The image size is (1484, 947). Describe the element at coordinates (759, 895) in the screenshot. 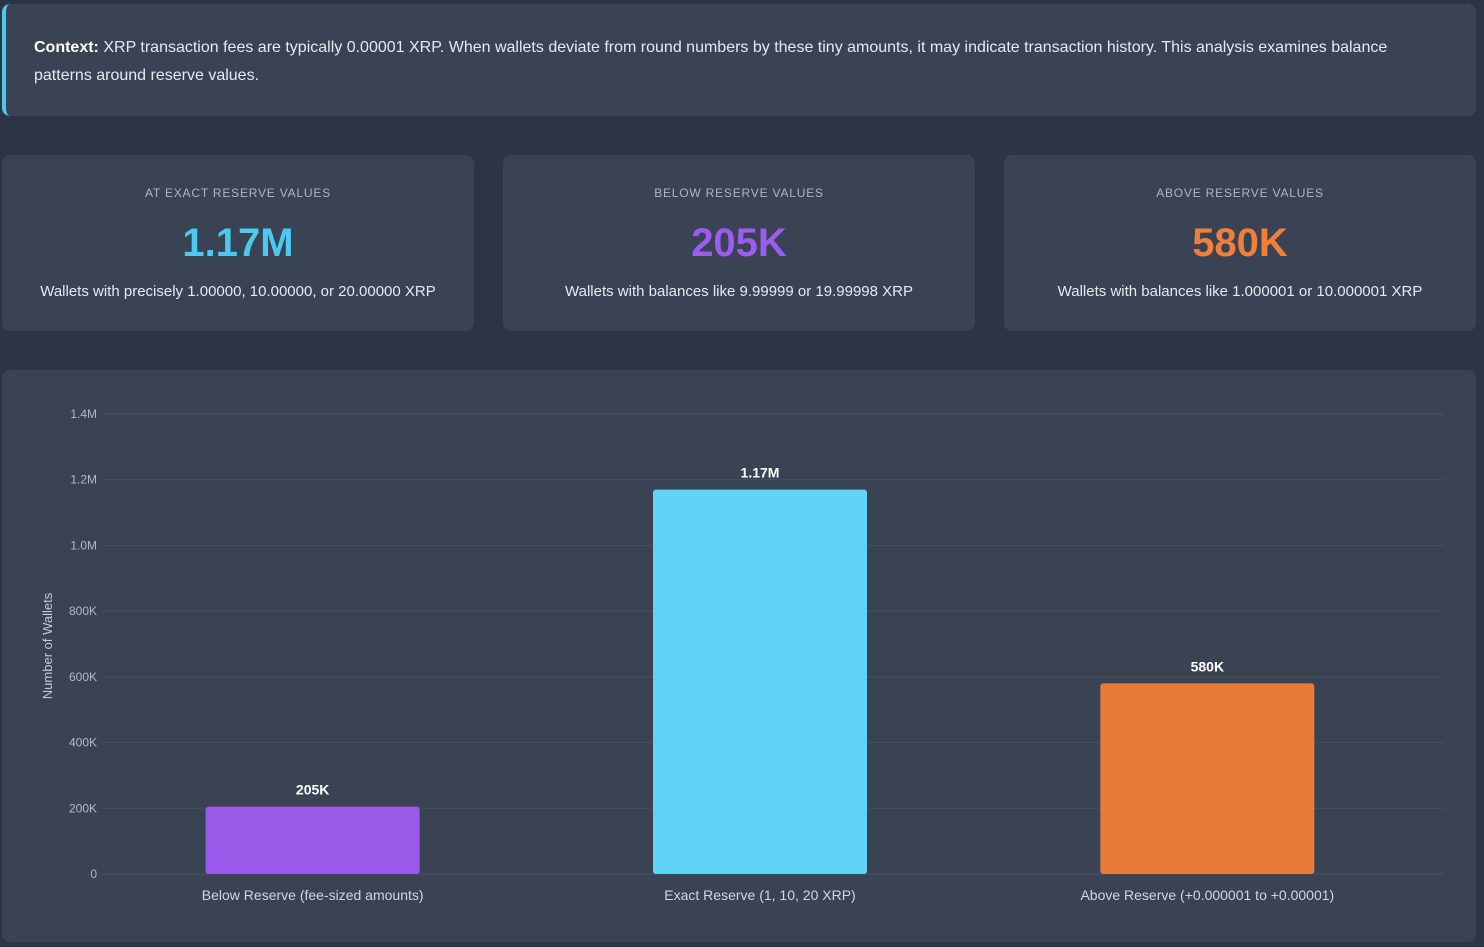

I see `x-tick-label: Exact Reserve (1, 10, 20 XRP)` at that location.